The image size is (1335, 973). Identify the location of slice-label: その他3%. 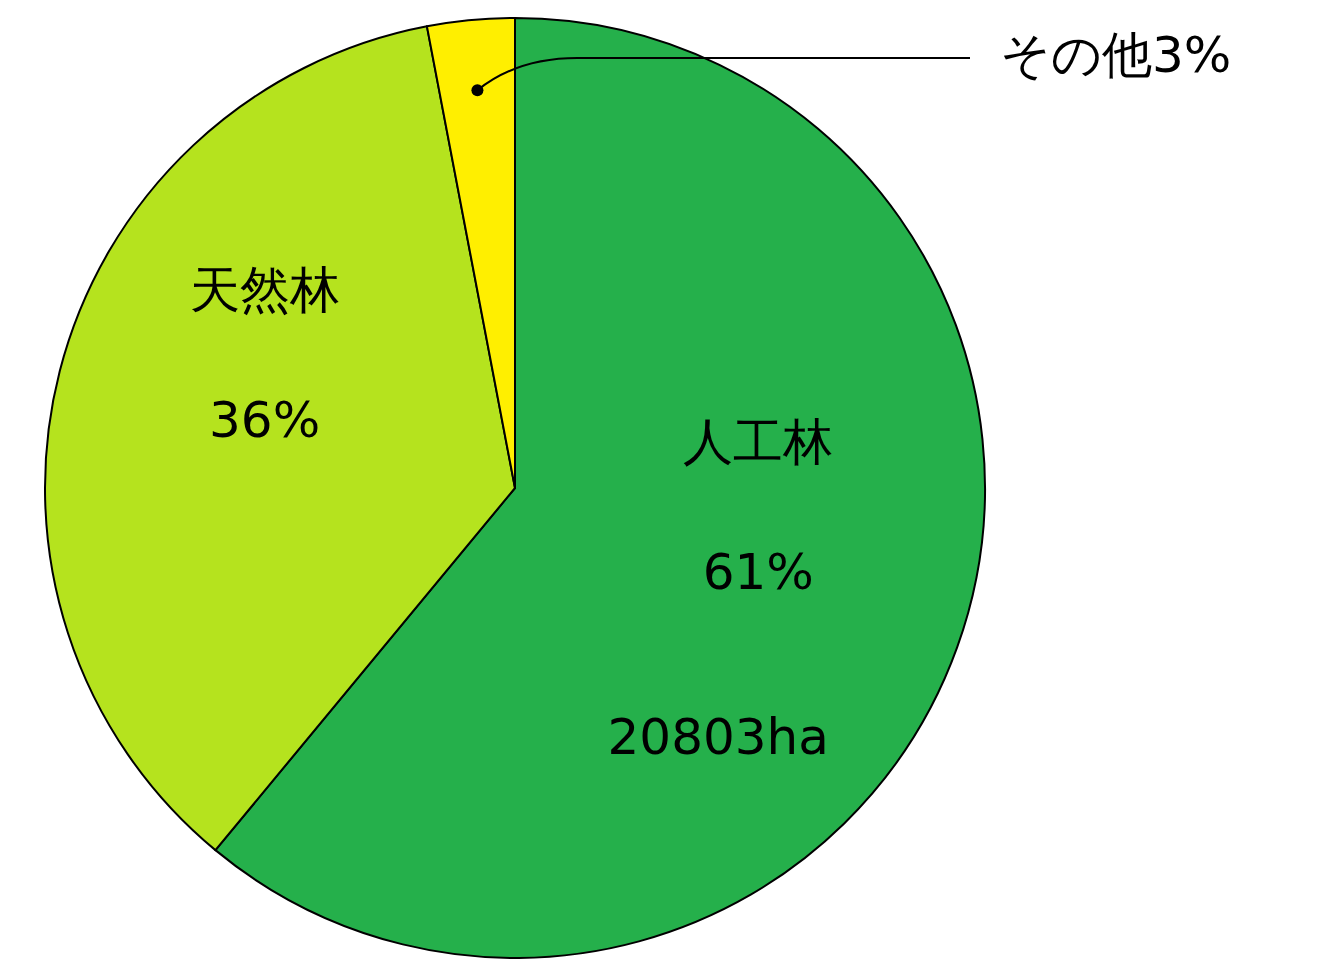
(1116, 54).